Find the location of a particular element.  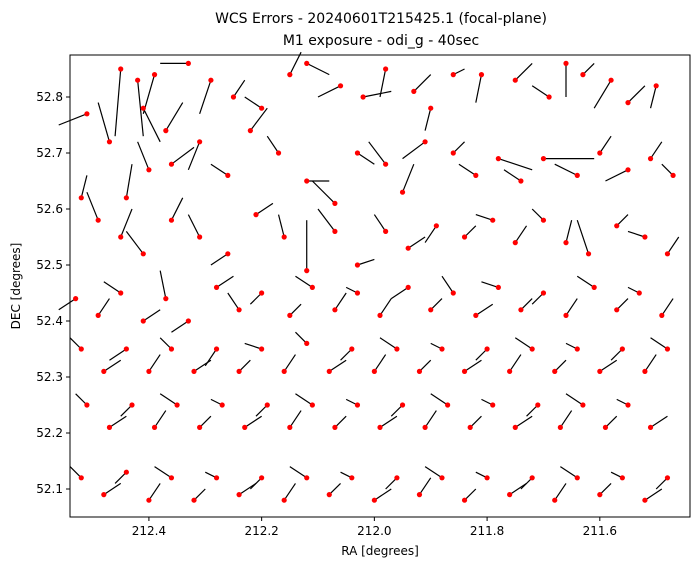

y-tick-label: 52.4 is located at coordinates (49, 321).